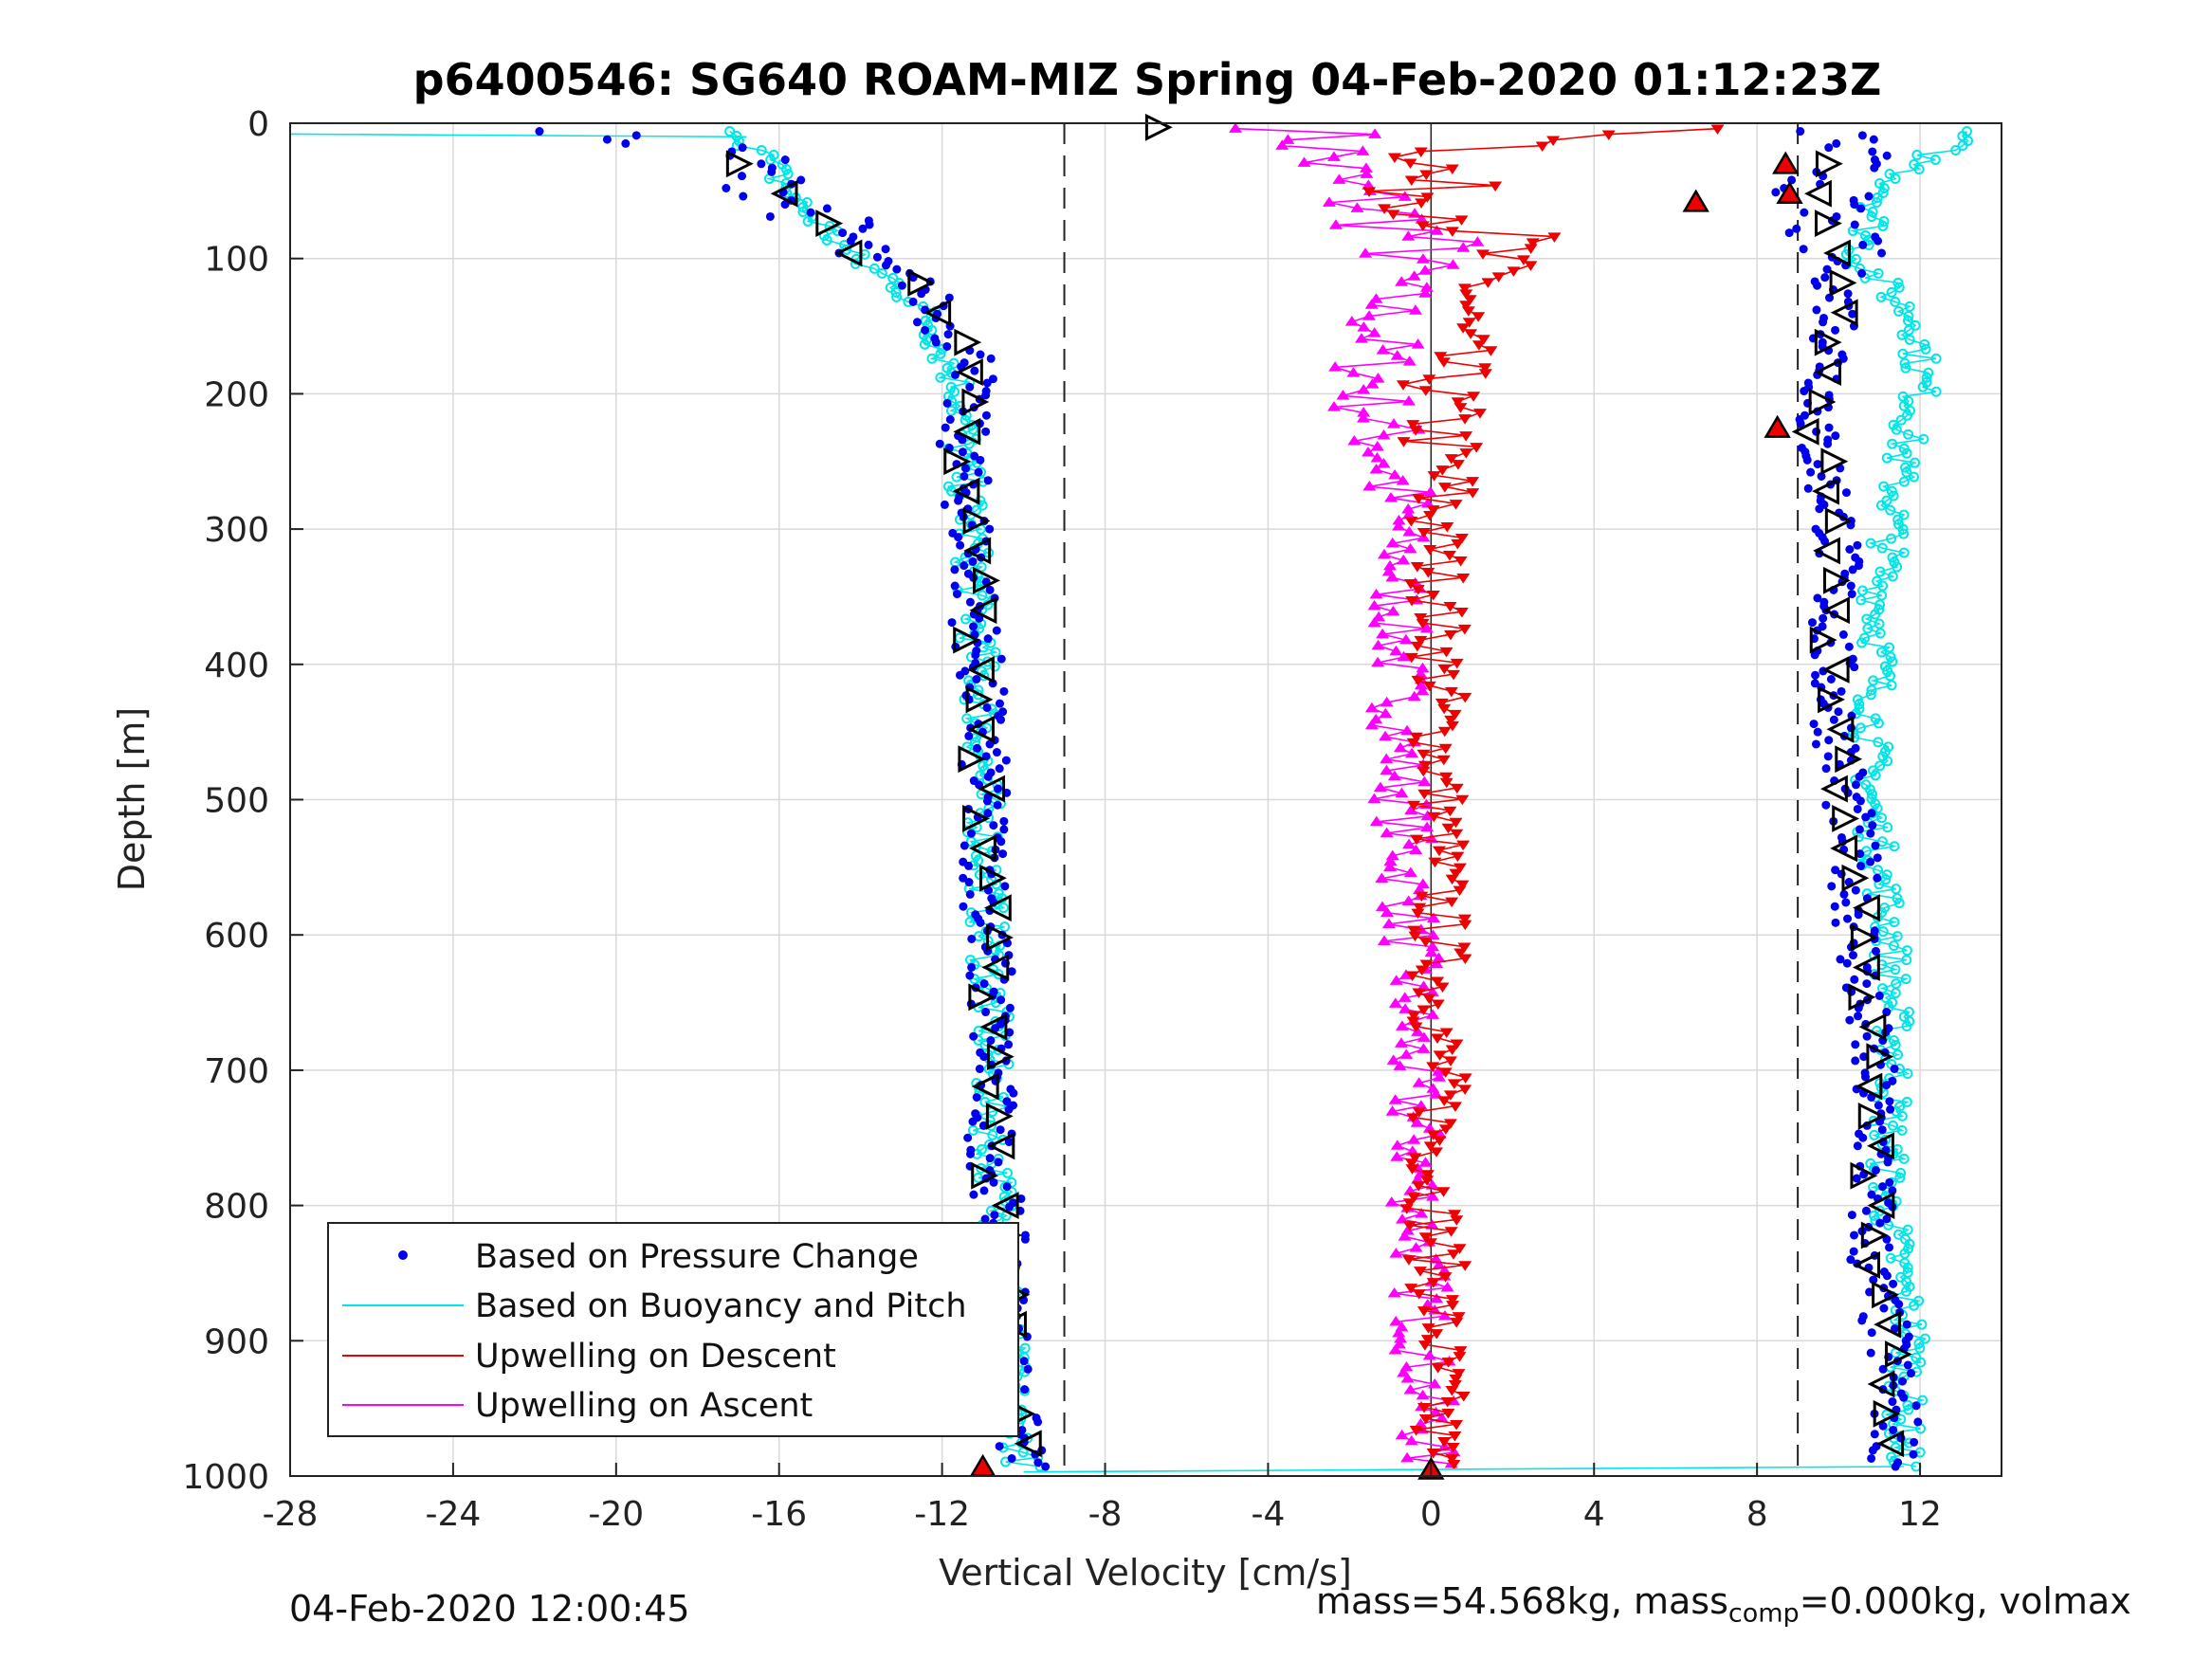 Image resolution: width=2212 pixels, height=1659 pixels. Describe the element at coordinates (1145, 1573) in the screenshot. I see `x-axis-label: Vertical Velocity [cm/s]` at that location.